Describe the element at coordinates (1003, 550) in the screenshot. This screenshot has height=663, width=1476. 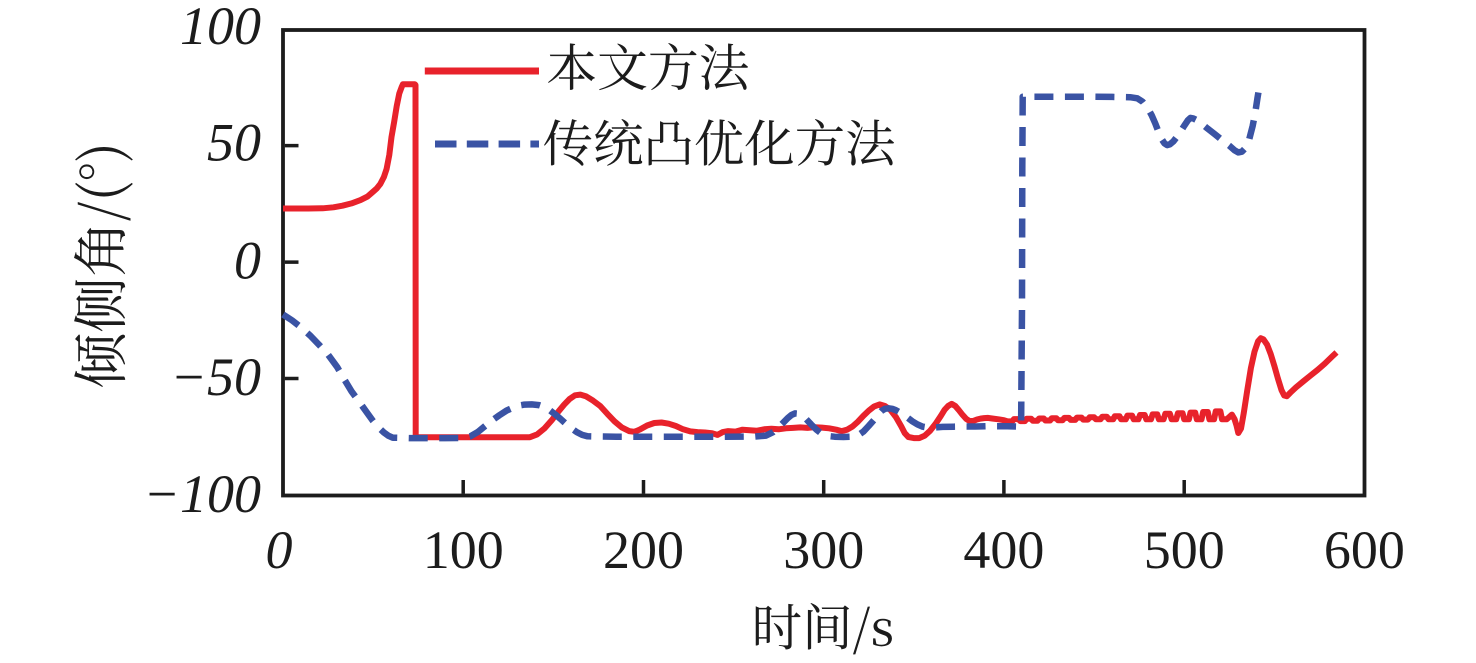
I see `svg-text: 400` at that location.